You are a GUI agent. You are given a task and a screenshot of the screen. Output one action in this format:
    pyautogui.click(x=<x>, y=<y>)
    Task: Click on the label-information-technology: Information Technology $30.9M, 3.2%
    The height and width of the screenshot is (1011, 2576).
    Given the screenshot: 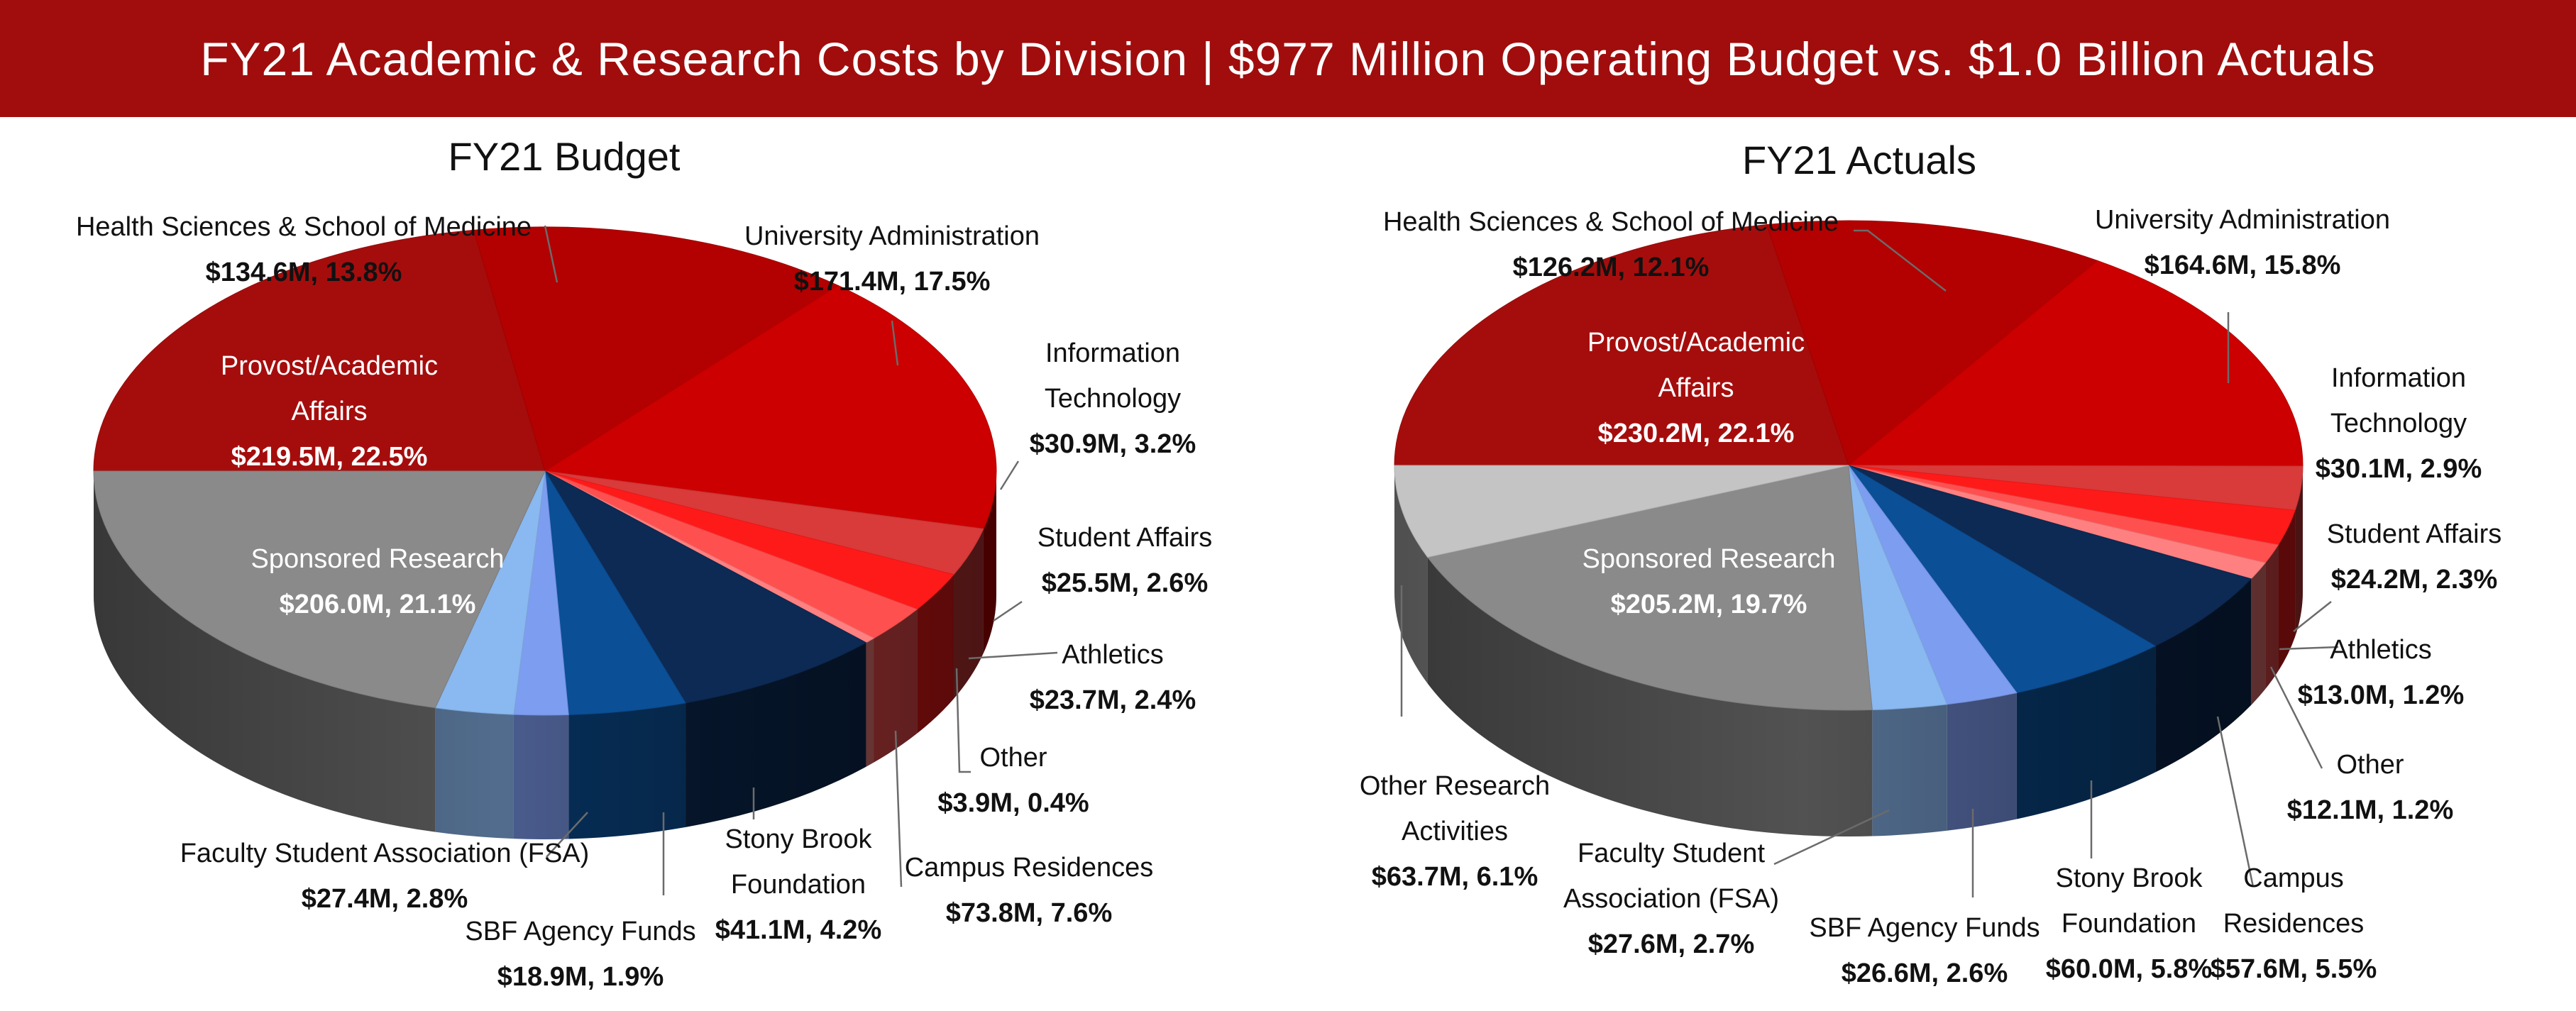 What is the action you would take?
    pyautogui.click(x=1113, y=398)
    